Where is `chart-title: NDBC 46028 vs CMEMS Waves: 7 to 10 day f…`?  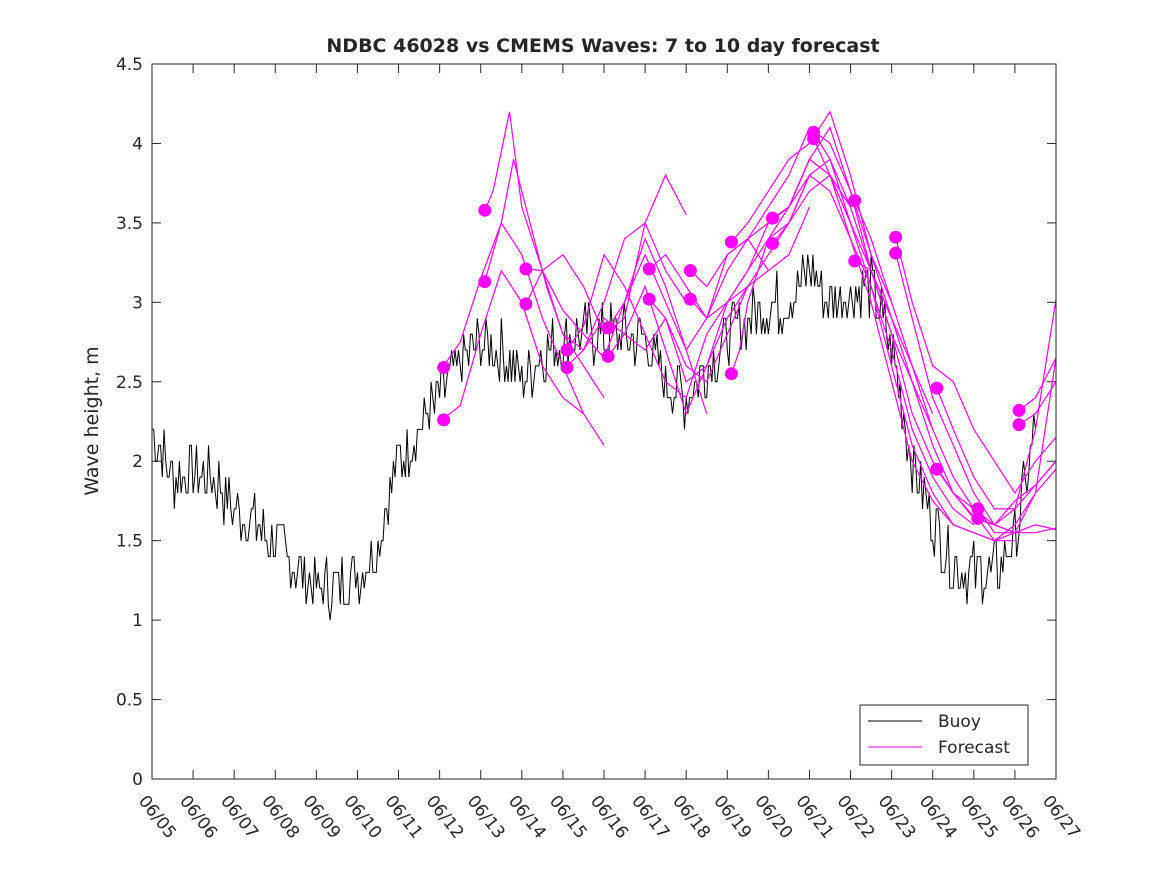 chart-title: NDBC 46028 vs CMEMS Waves: 7 to 10 day f… is located at coordinates (602, 46).